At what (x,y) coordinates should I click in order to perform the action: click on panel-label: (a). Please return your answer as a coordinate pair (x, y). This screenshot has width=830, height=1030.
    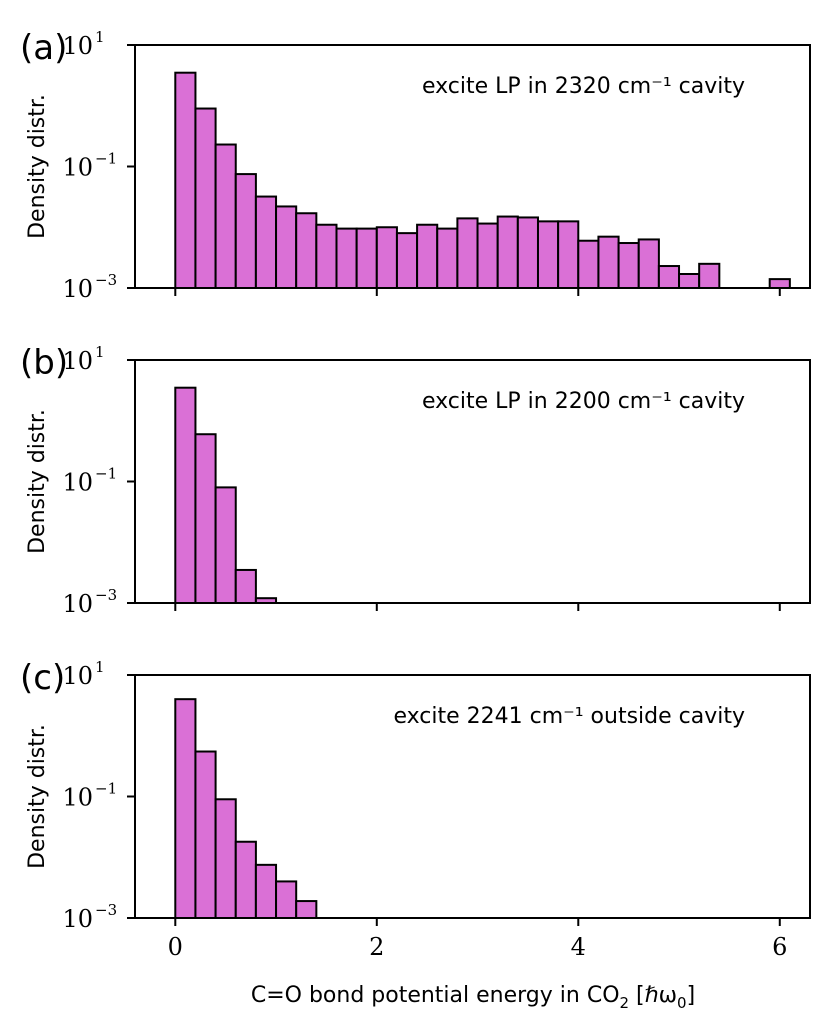
    Looking at the image, I should click on (43, 48).